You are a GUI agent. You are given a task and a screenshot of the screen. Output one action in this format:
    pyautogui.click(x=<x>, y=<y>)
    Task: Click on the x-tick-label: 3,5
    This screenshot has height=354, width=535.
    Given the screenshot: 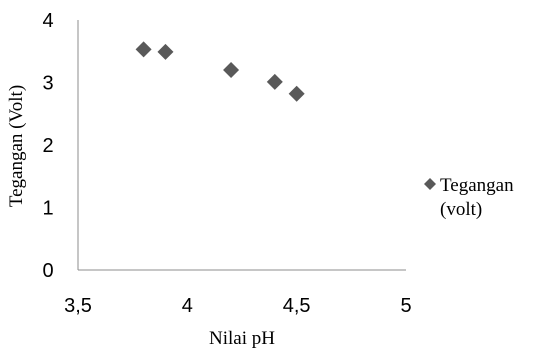 What is the action you would take?
    pyautogui.click(x=78, y=306)
    